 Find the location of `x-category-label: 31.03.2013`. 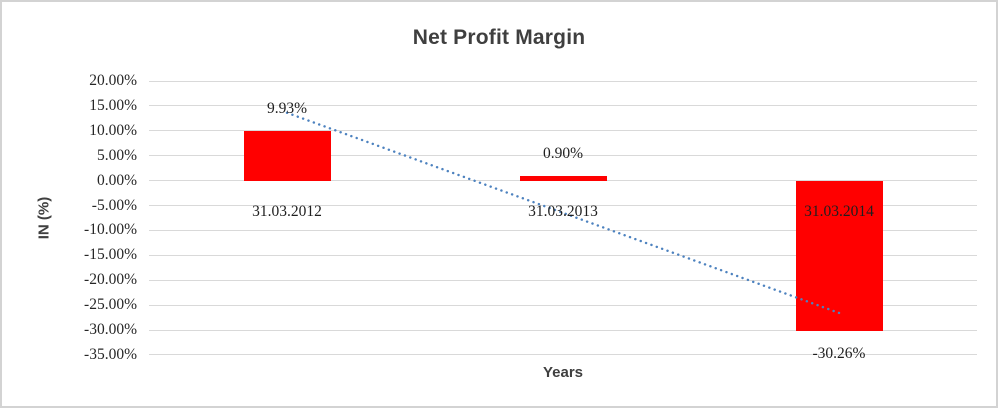

x-category-label: 31.03.2013 is located at coordinates (563, 211).